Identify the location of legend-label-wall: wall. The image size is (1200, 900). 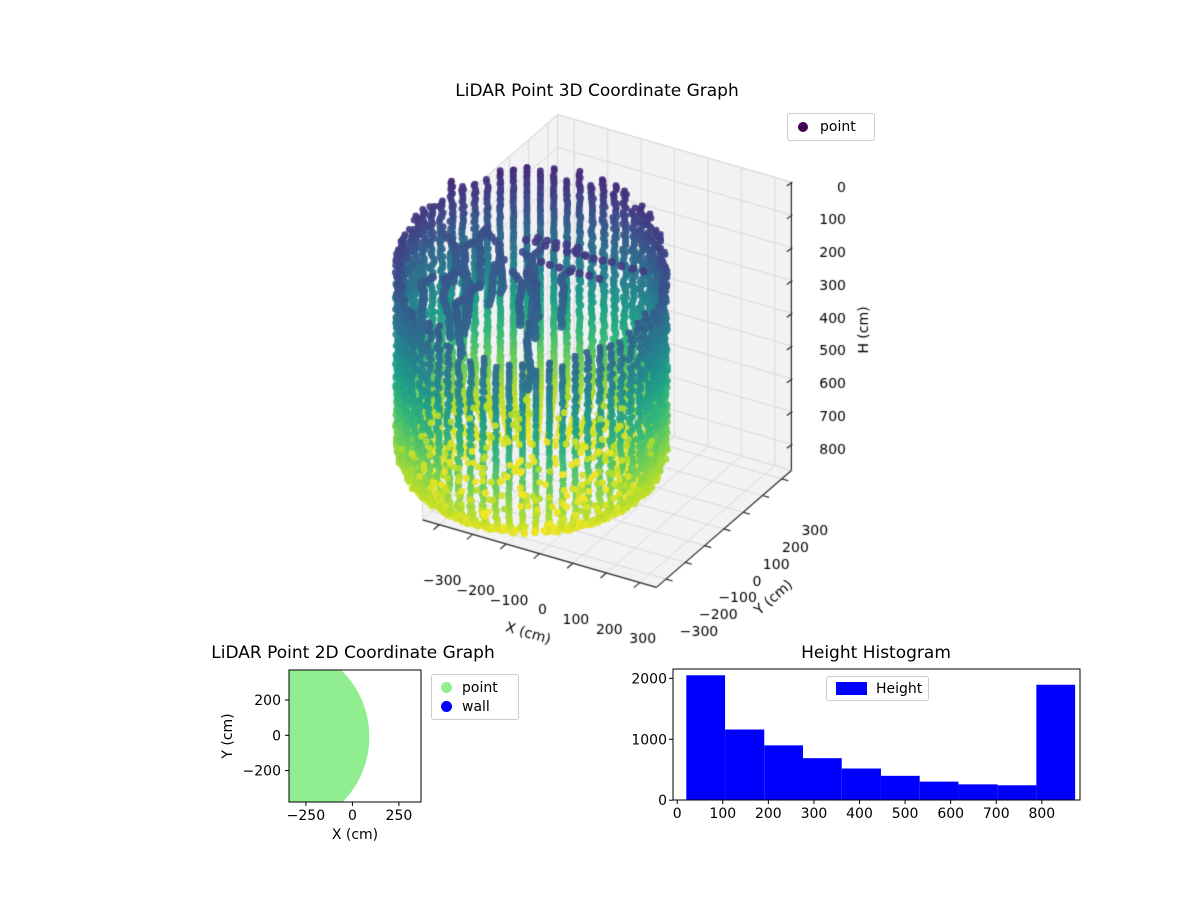
(476, 706).